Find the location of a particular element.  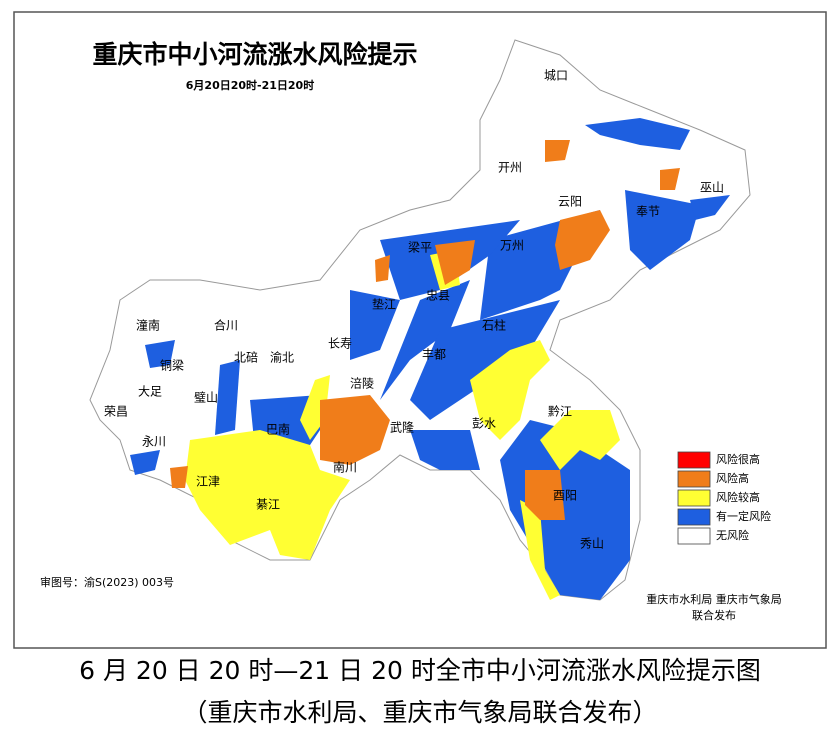

place-label: 荣昌 is located at coordinates (116, 412).